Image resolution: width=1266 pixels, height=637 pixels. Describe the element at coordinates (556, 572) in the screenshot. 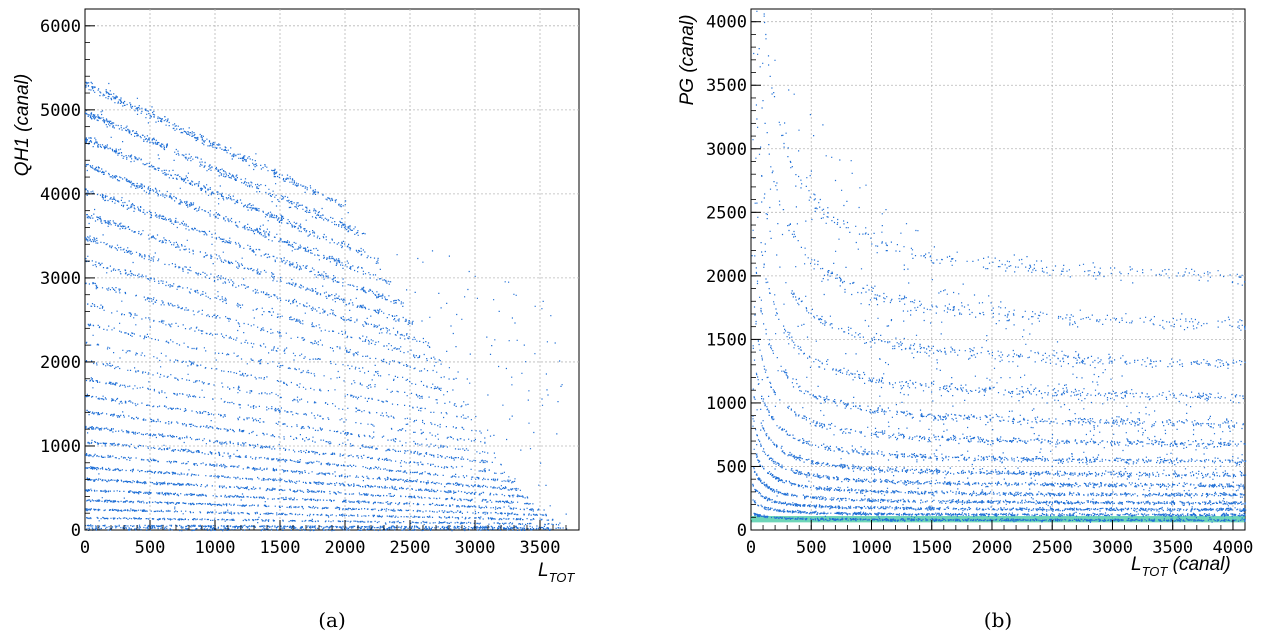

I see `panel-a-x-axis-label: LTOT` at that location.